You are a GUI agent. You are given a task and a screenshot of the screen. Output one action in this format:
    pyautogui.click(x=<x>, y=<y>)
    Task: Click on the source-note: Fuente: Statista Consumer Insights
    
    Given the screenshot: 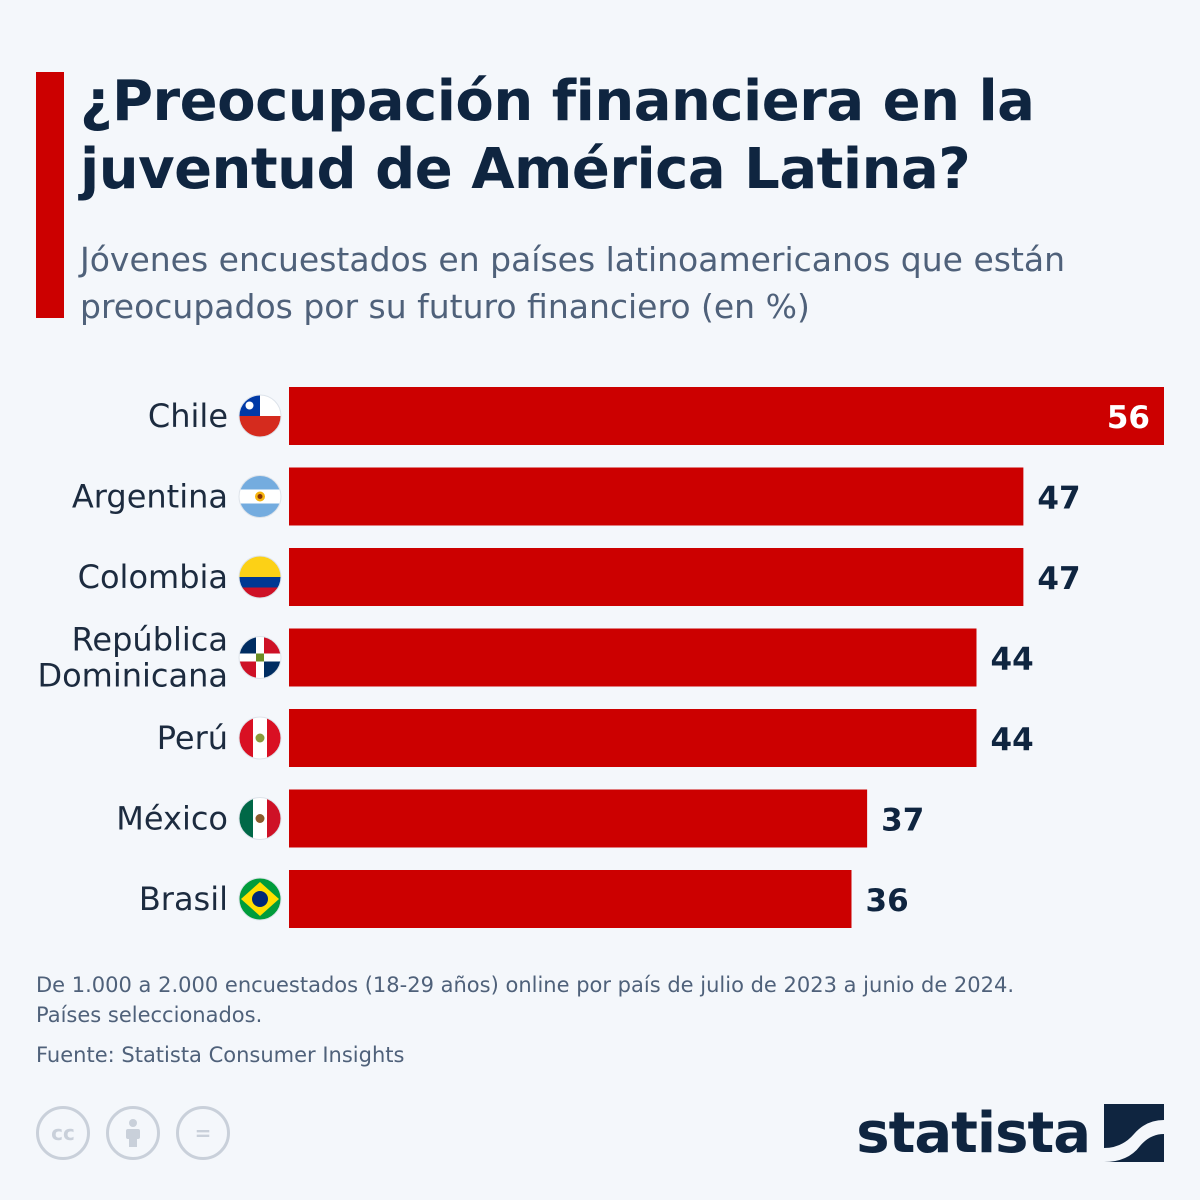 What is the action you would take?
    pyautogui.click(x=220, y=1055)
    